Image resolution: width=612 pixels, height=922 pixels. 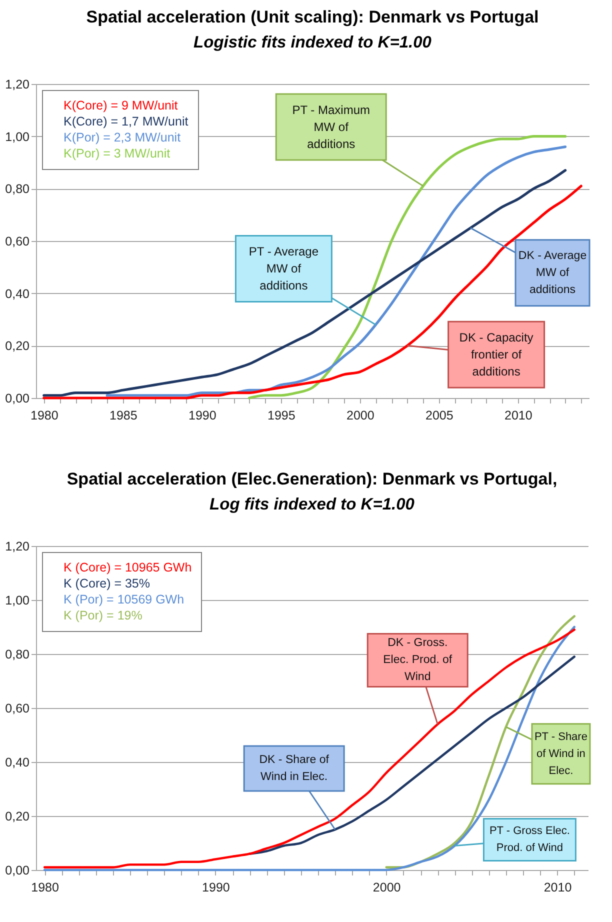 What do you see at coordinates (331, 127) in the screenshot?
I see `annotation: PT - Maximum MW of additions` at bounding box center [331, 127].